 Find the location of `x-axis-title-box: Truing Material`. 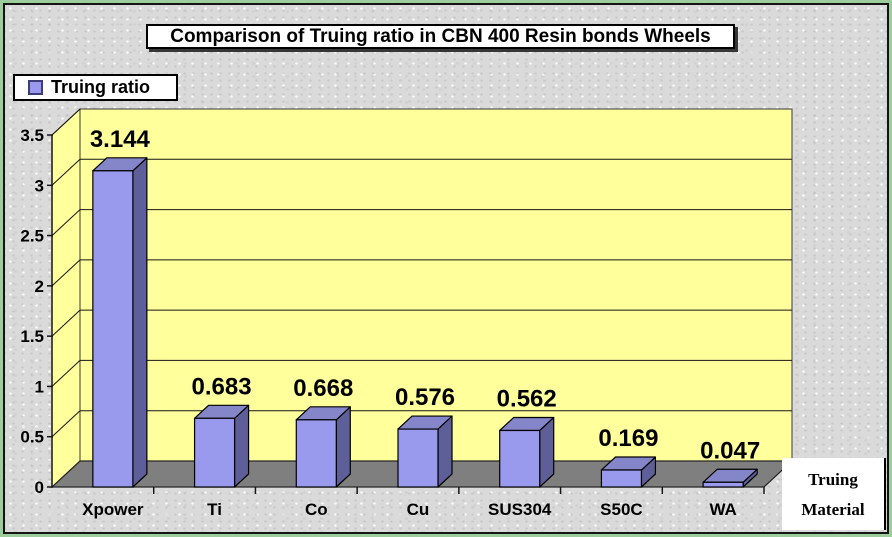

x-axis-title-box: Truing Material is located at coordinates (834, 494).